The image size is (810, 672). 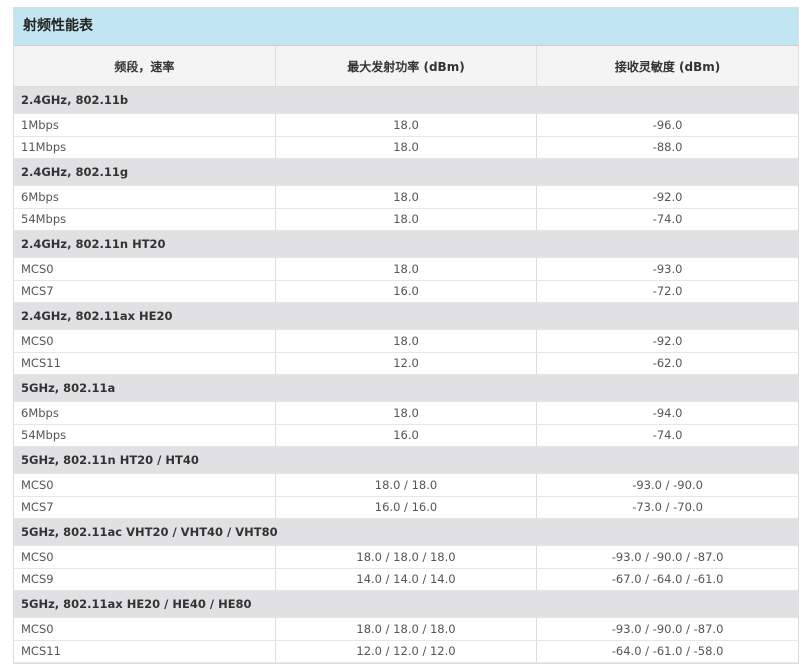 I want to click on group-row: 5GHz, 802.11ax HE20 / HE40 / HE80, so click(x=406, y=604).